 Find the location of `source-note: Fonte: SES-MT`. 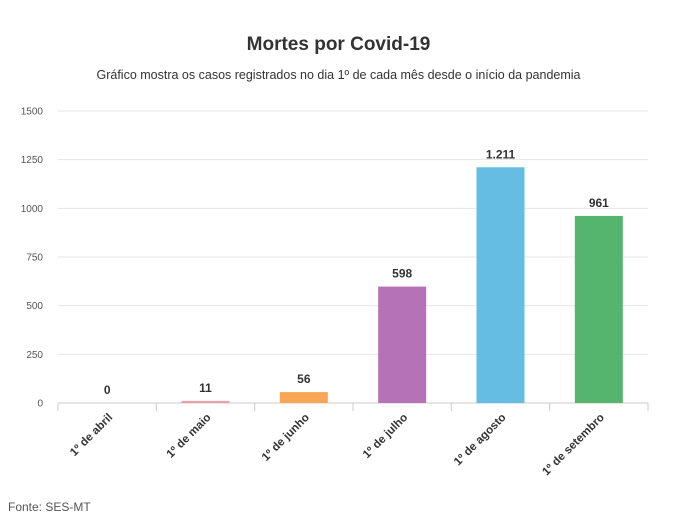

source-note: Fonte: SES-MT is located at coordinates (49, 507).